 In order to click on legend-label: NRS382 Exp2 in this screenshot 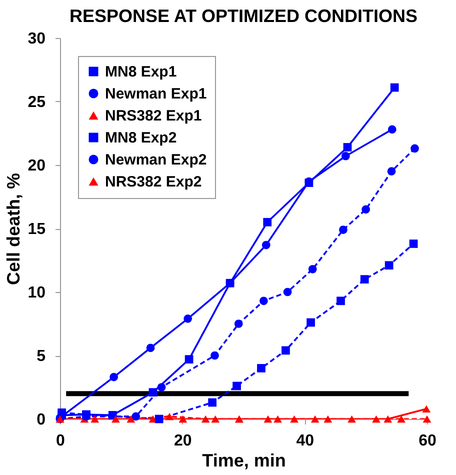, I will do `click(153, 182)`.